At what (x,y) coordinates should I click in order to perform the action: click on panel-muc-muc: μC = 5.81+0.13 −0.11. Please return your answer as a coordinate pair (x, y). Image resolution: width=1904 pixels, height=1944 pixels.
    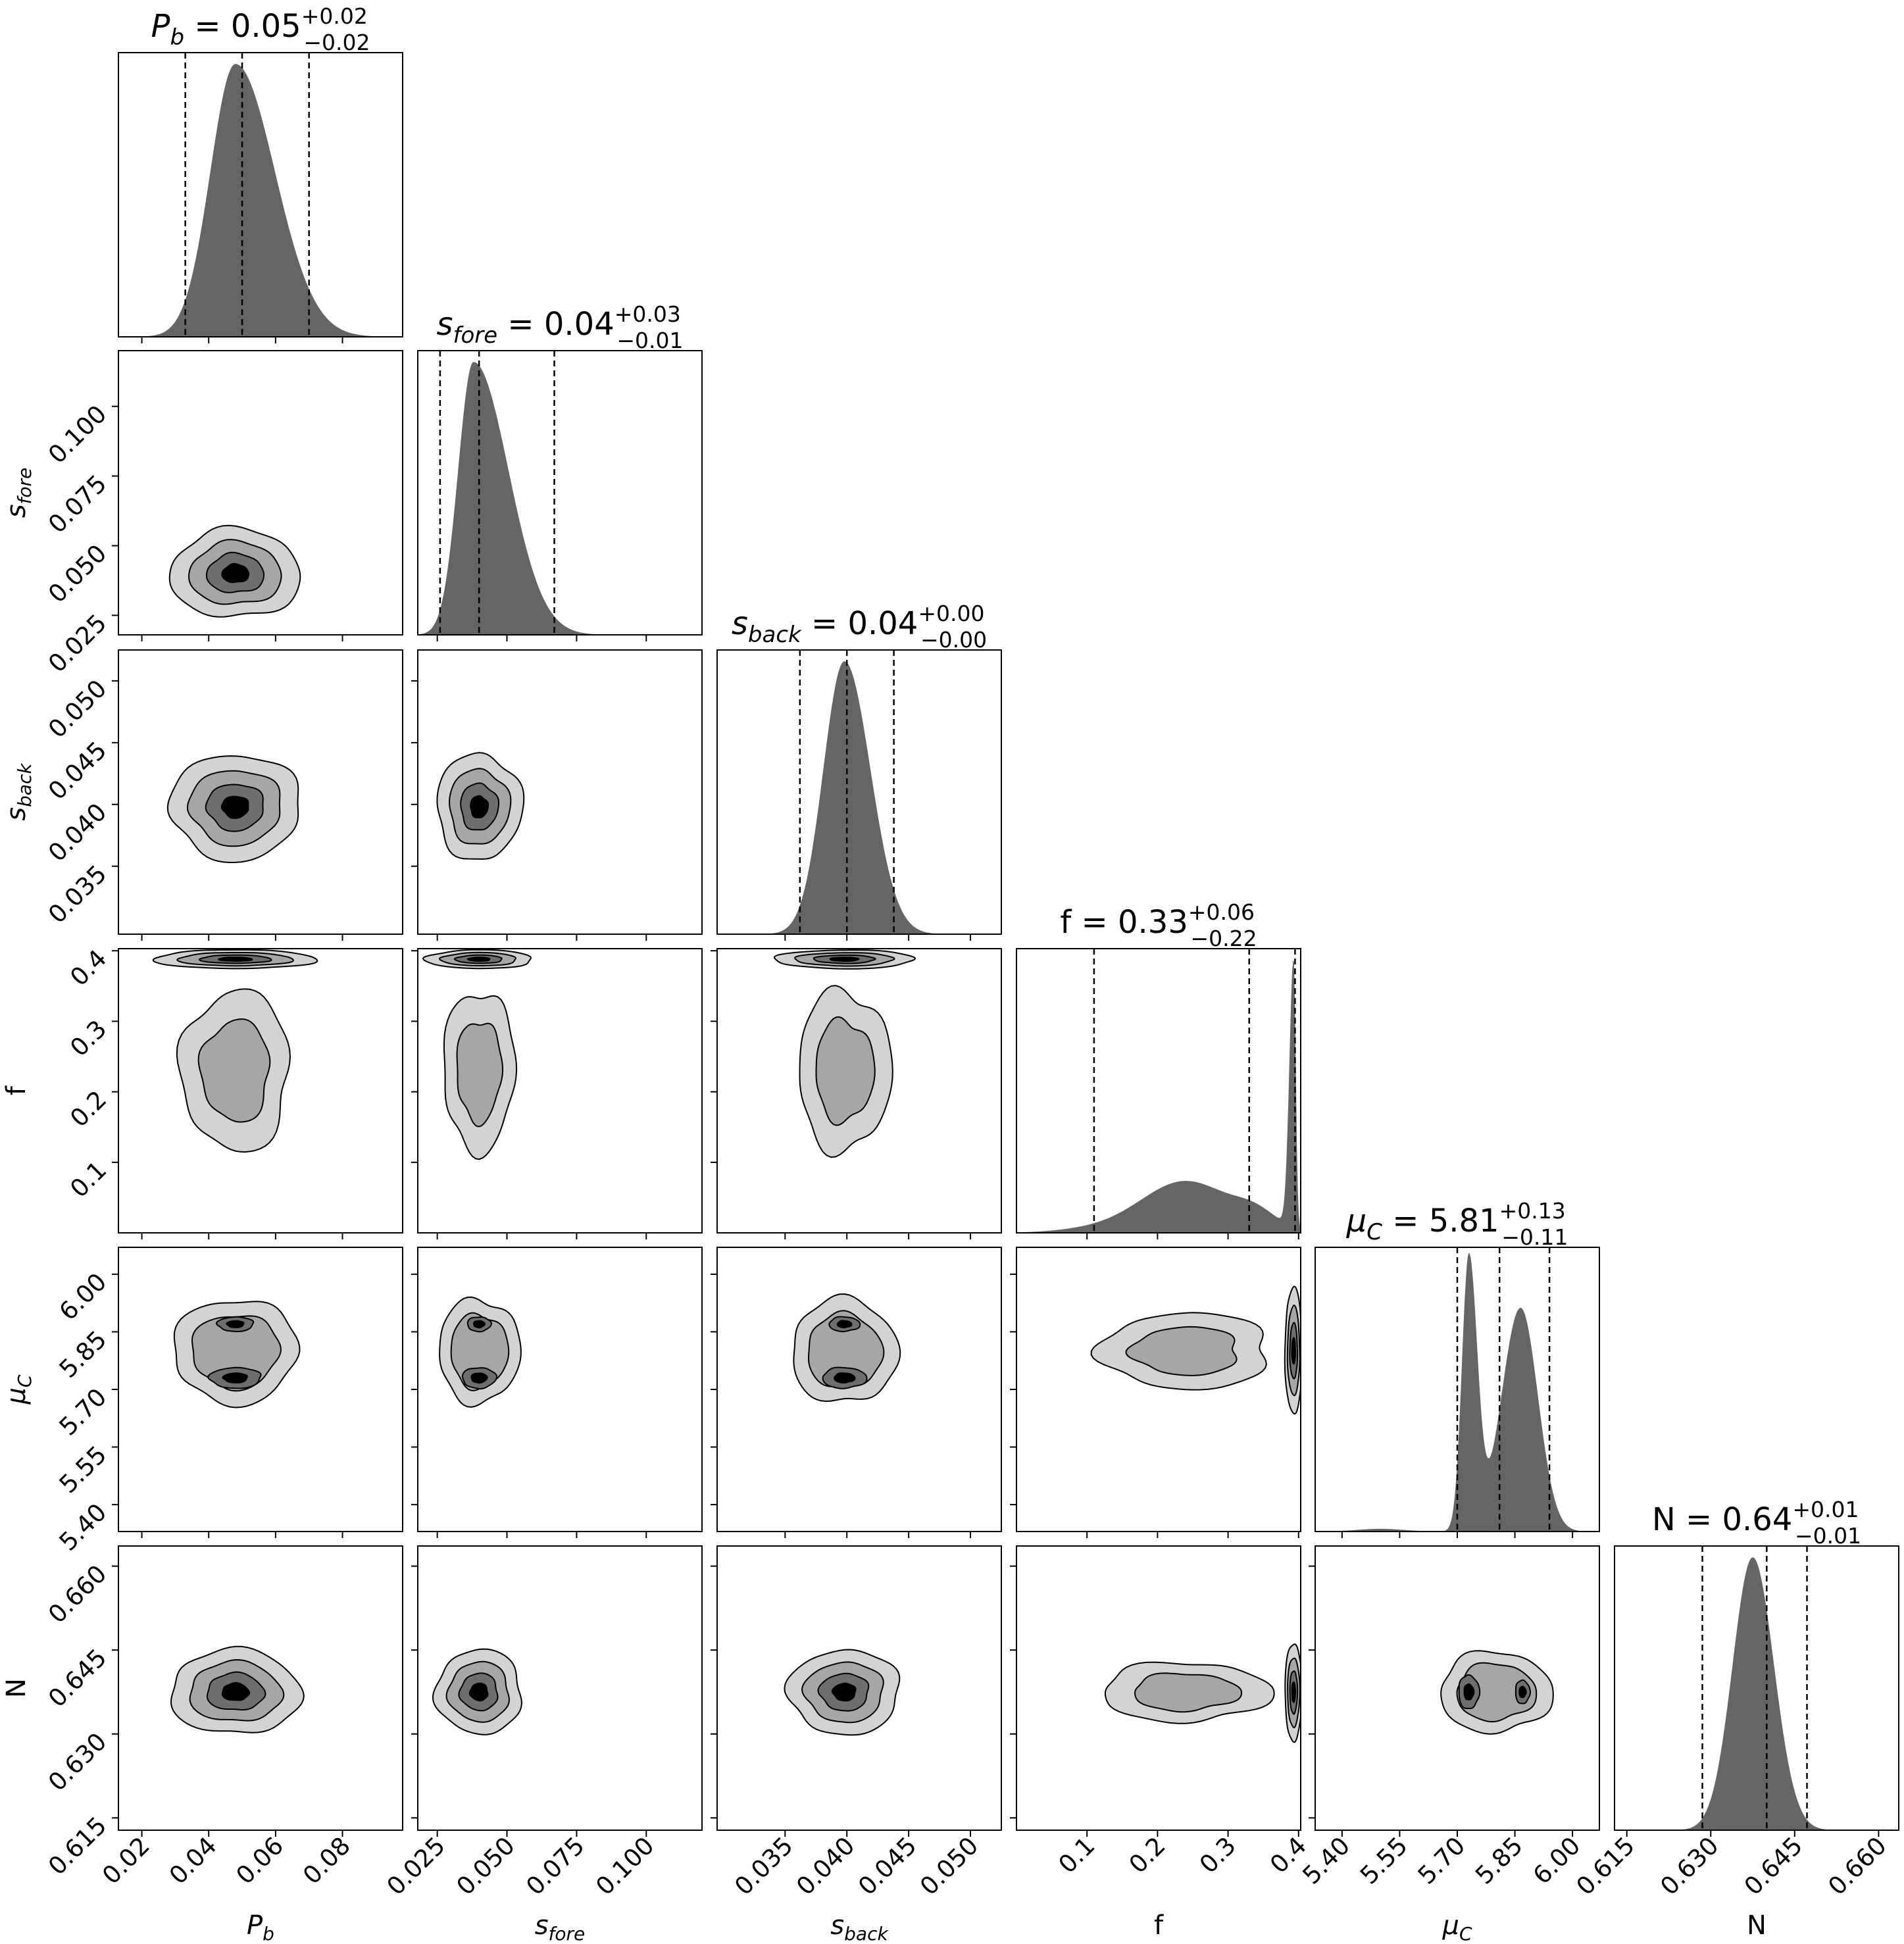
    Looking at the image, I should click on (1457, 1368).